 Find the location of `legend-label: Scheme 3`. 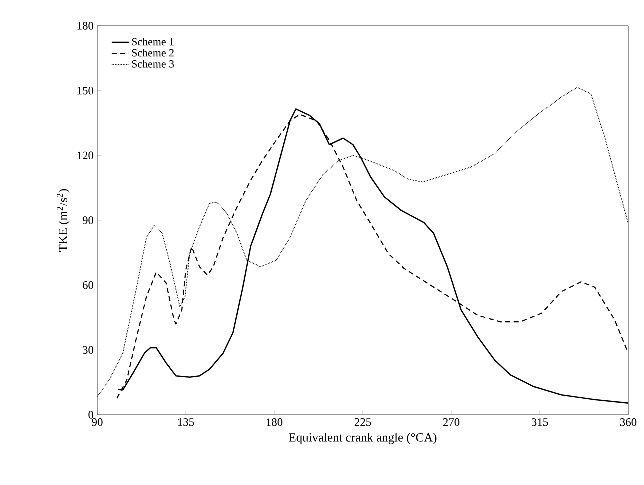

legend-label: Scheme 3 is located at coordinates (153, 64).